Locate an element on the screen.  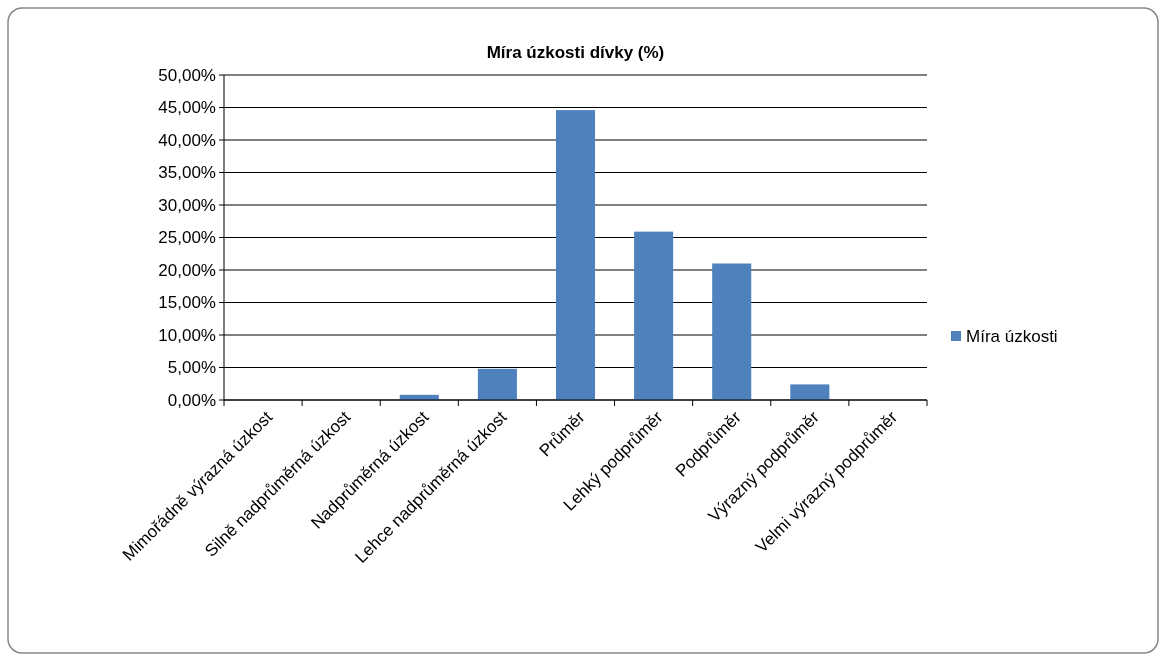
y-tick-label: 0,00% is located at coordinates (191, 400).